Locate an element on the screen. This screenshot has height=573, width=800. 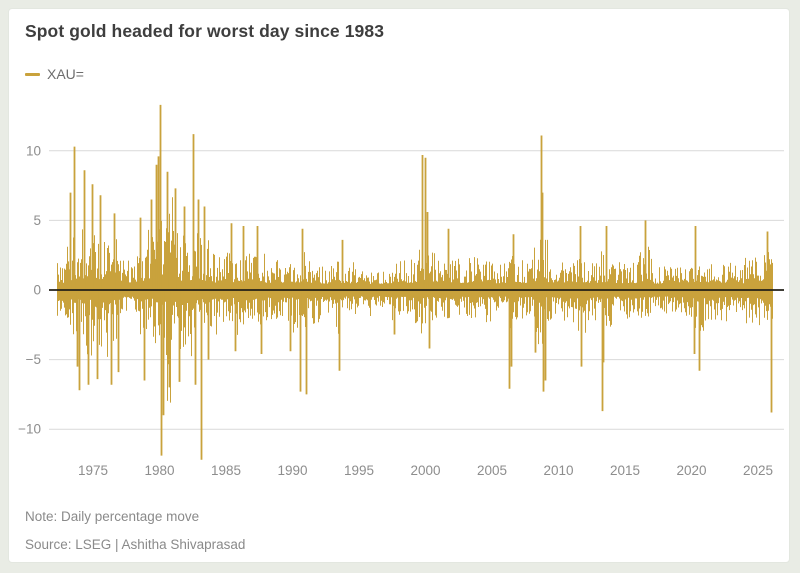
x-tick-label: 2015 is located at coordinates (625, 470).